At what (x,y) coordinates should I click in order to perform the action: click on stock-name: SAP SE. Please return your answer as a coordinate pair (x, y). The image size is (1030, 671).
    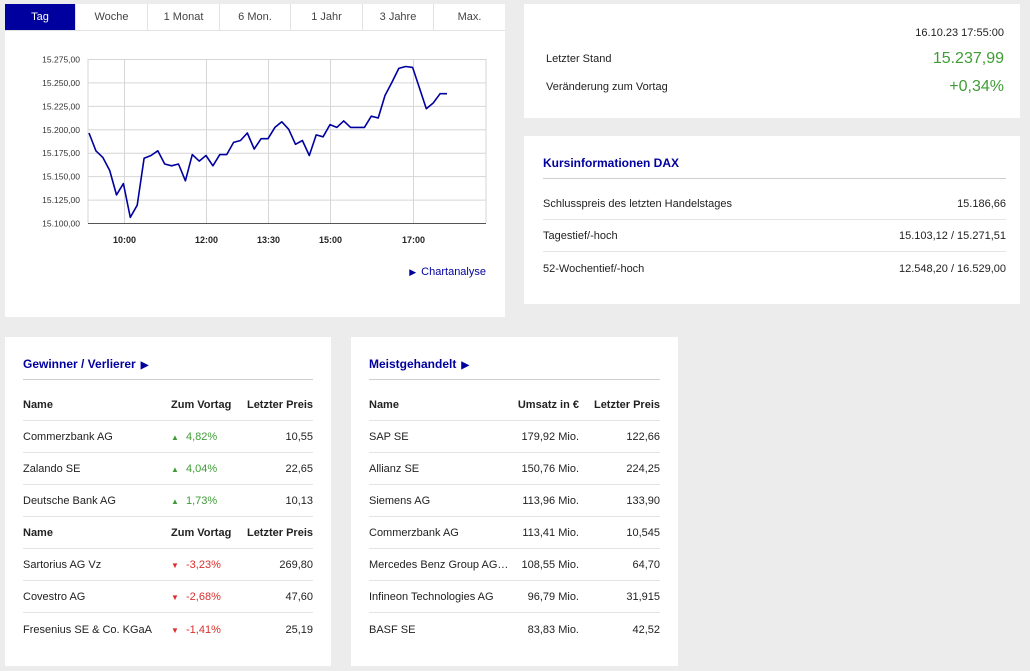
    Looking at the image, I should click on (389, 436).